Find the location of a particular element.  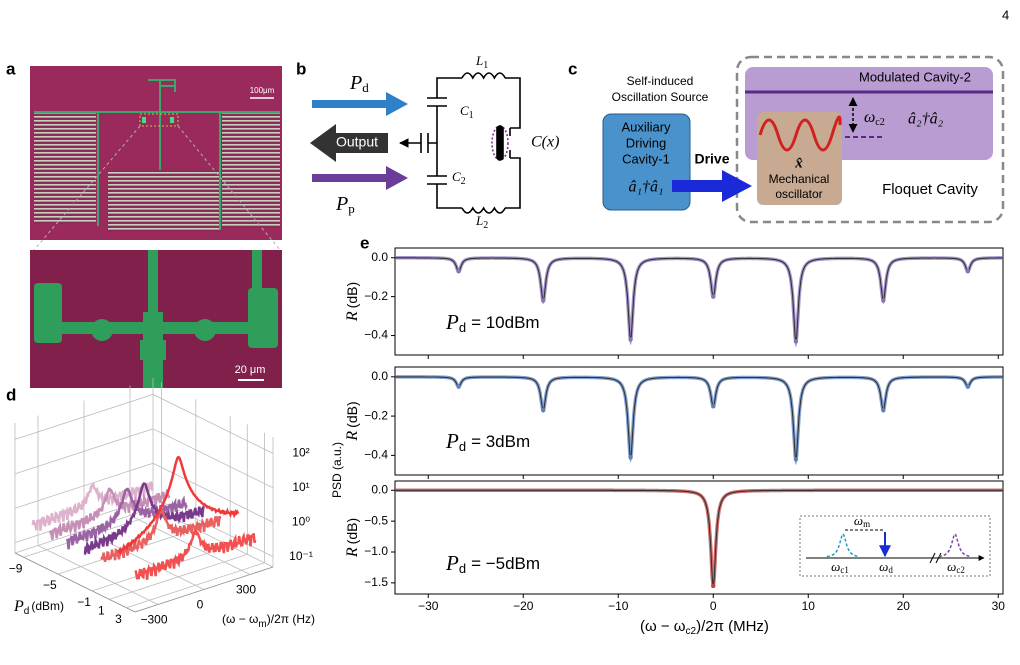

output-label: Output is located at coordinates (357, 142).